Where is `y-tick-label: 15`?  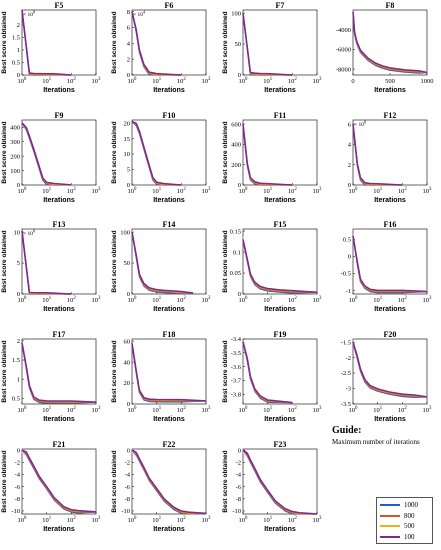
y-tick-label: 15 is located at coordinates (127, 139).